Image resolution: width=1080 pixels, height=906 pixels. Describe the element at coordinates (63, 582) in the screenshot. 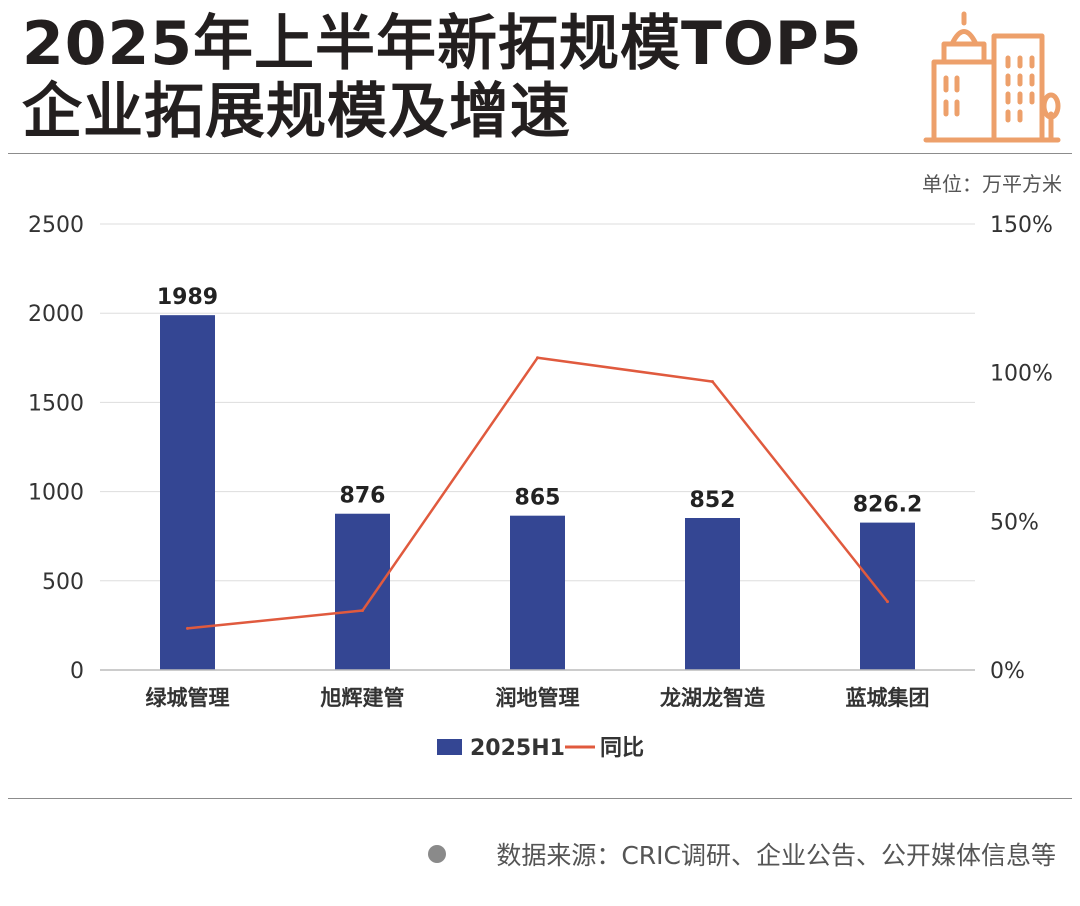

I see `y-tick-label: 500` at that location.